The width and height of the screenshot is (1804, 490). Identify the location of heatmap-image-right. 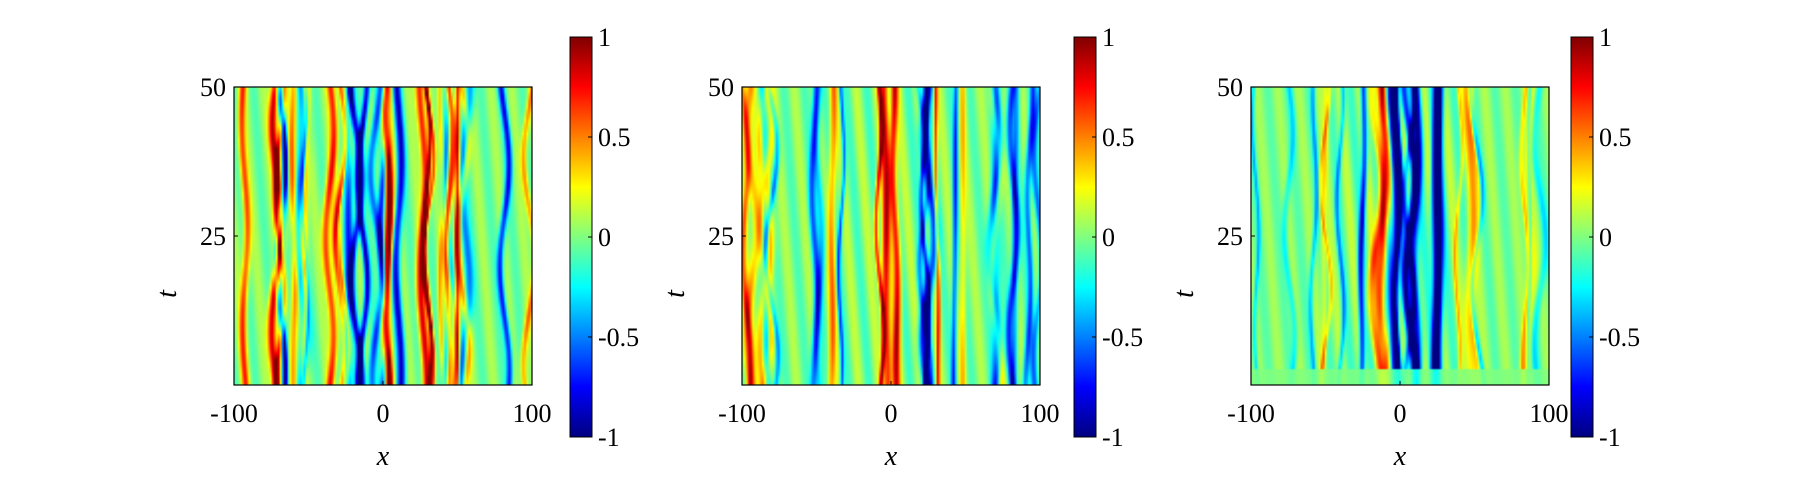
(1400, 236).